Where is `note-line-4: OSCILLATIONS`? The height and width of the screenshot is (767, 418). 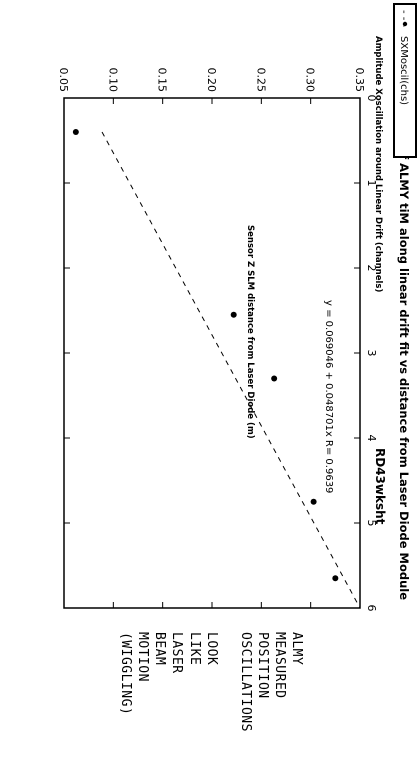
note-line-4: OSCILLATIONS is located at coordinates (245, 682).